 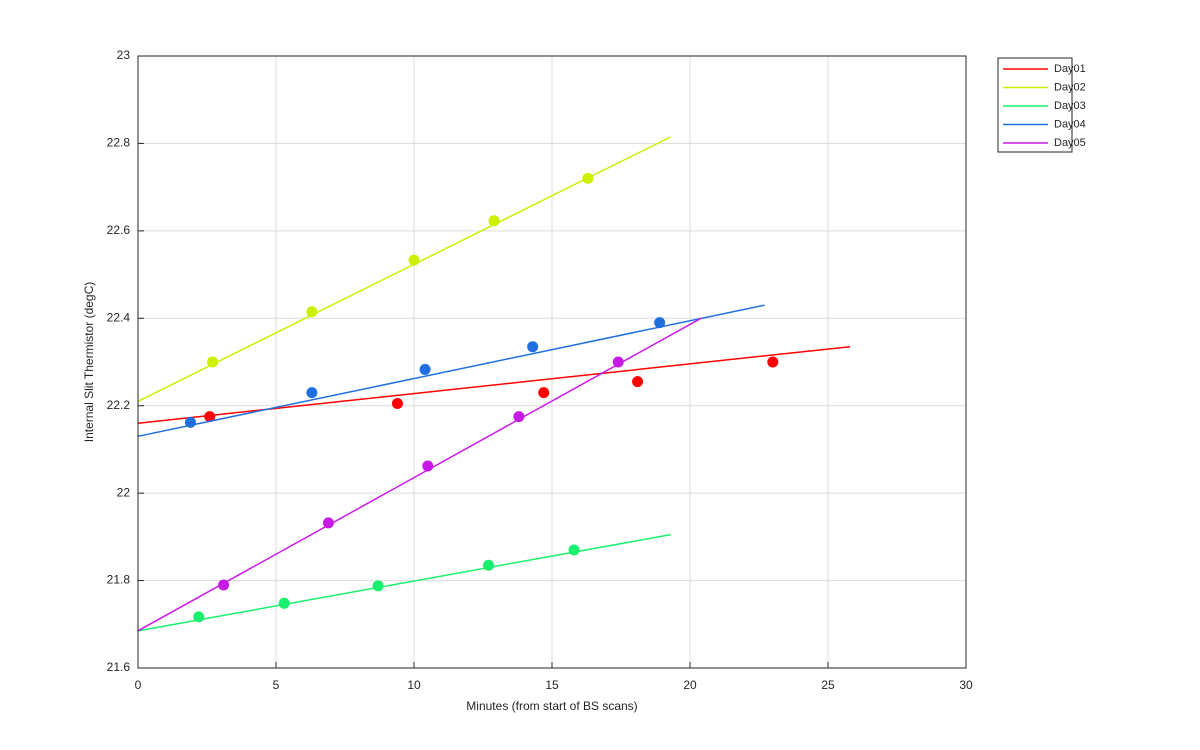 What do you see at coordinates (119, 230) in the screenshot?
I see `y-tick-label: 22.6` at bounding box center [119, 230].